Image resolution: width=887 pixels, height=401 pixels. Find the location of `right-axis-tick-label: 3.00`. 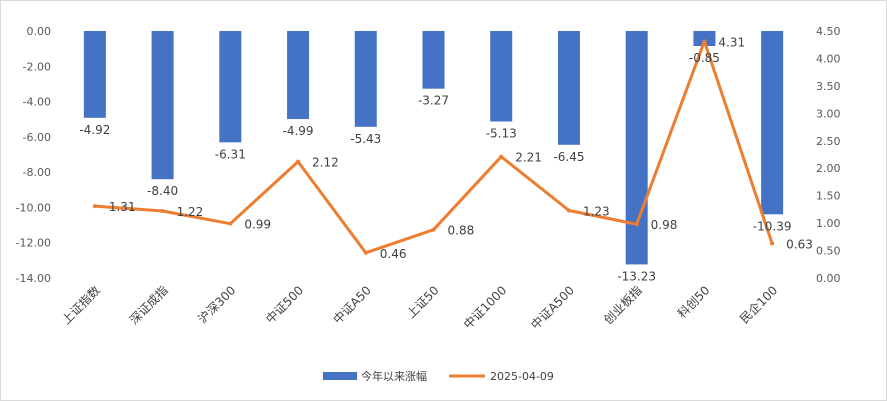

right-axis-tick-label: 3.00 is located at coordinates (828, 113).